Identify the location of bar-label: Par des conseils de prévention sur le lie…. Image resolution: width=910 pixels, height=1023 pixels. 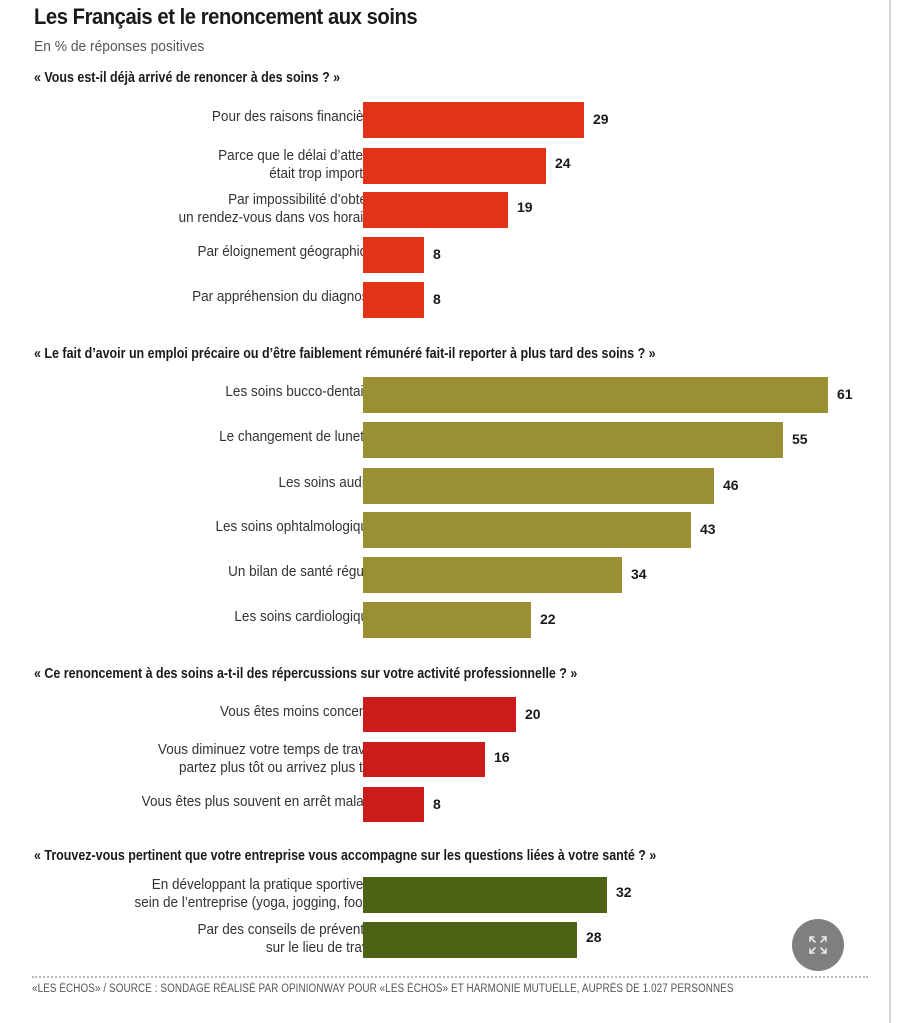
(289, 939).